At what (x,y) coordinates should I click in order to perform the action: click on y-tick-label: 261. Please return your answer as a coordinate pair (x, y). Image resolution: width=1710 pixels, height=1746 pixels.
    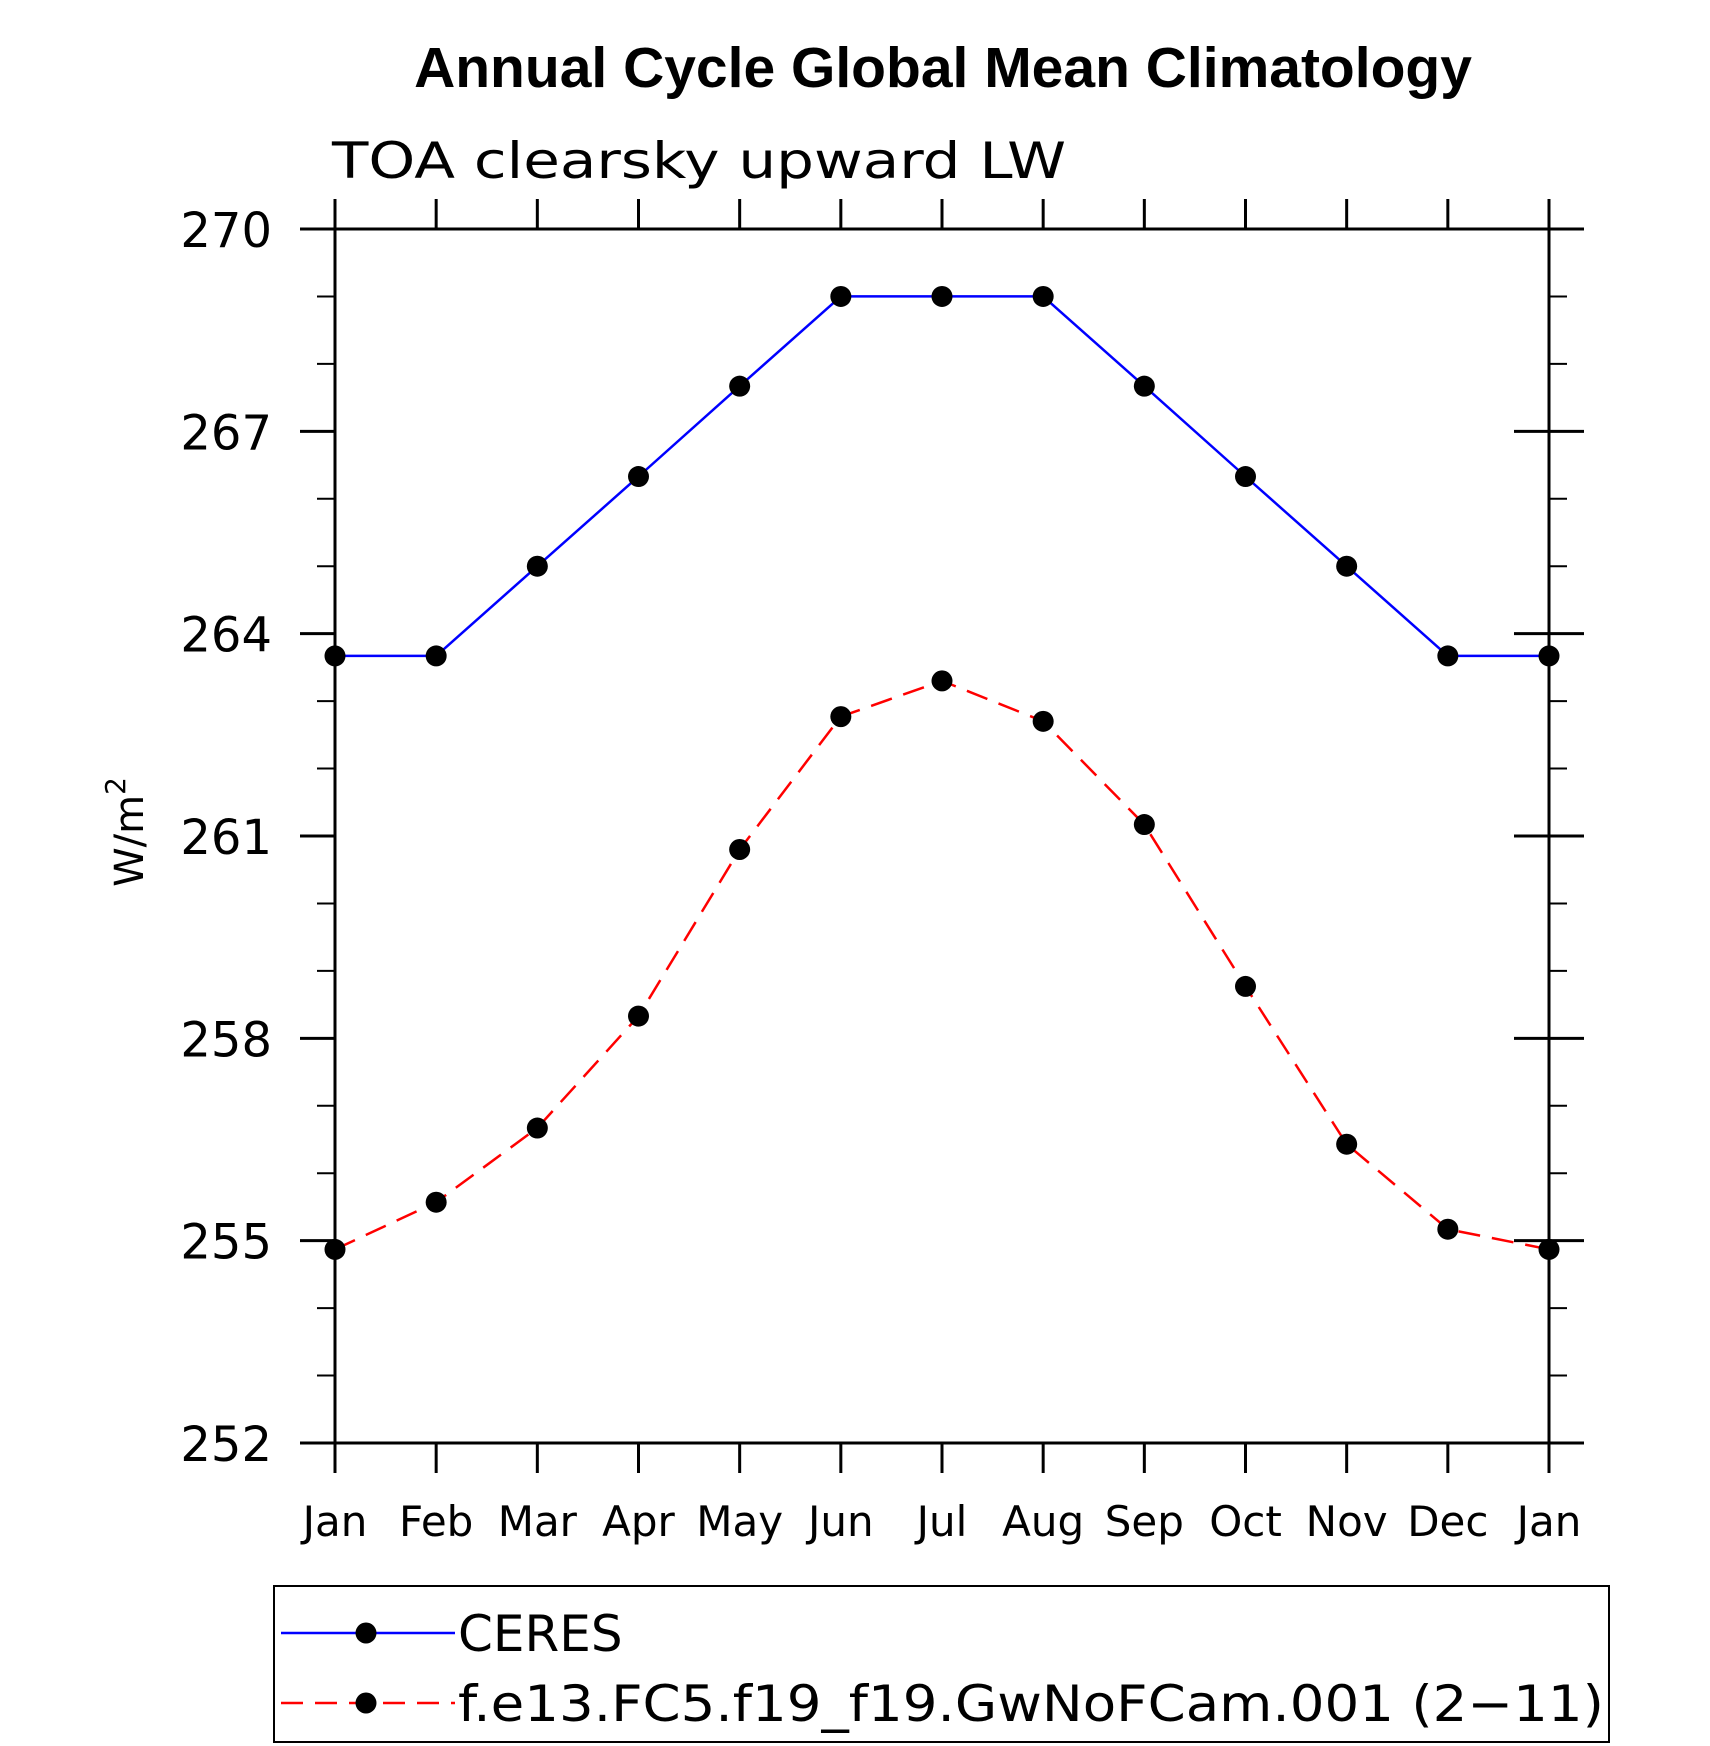
    Looking at the image, I should click on (226, 838).